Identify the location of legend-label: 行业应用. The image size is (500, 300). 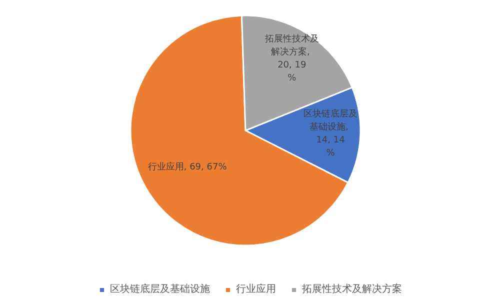
(256, 289).